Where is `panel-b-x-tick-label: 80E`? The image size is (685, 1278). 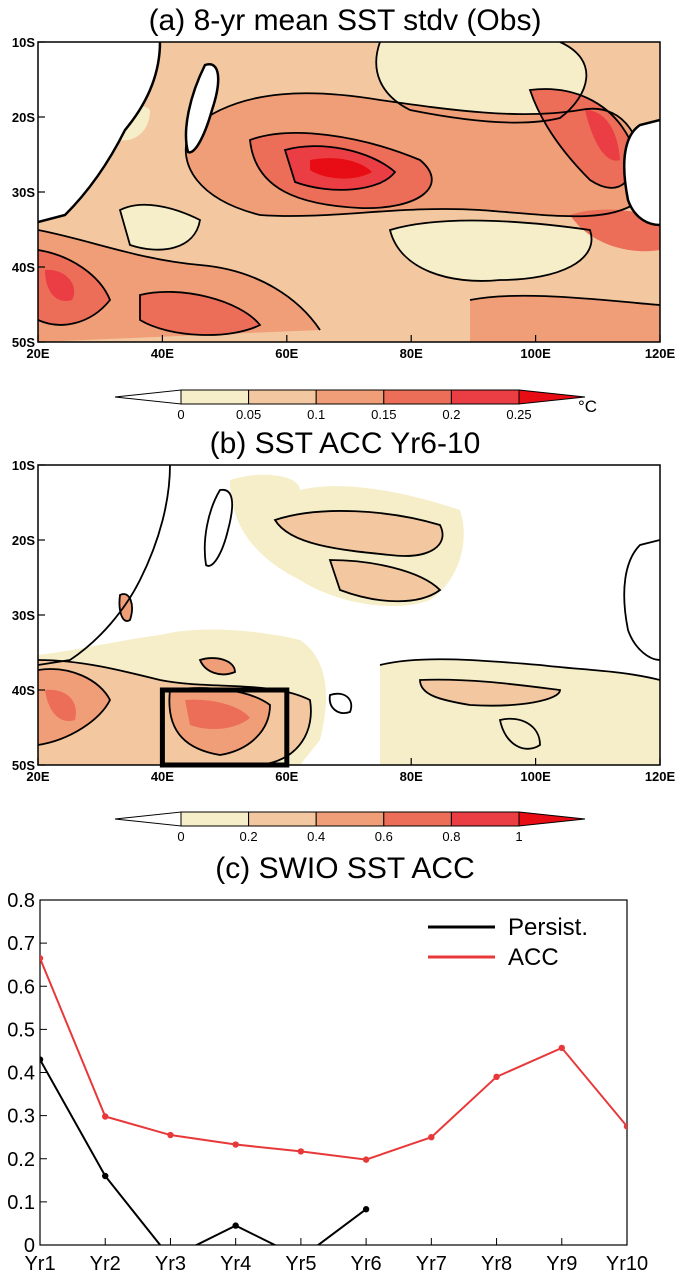
panel-b-x-tick-label: 80E is located at coordinates (411, 776).